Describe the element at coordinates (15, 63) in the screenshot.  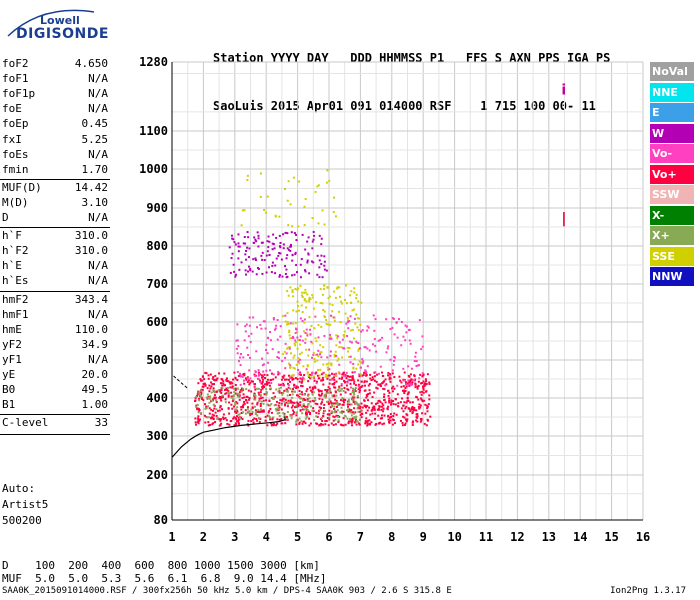
I see `param-name: foF2` at that location.